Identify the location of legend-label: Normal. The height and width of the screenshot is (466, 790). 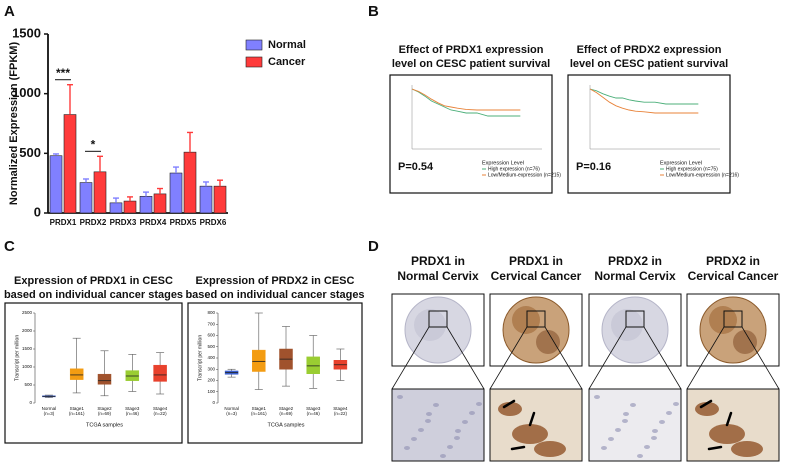
(287, 45).